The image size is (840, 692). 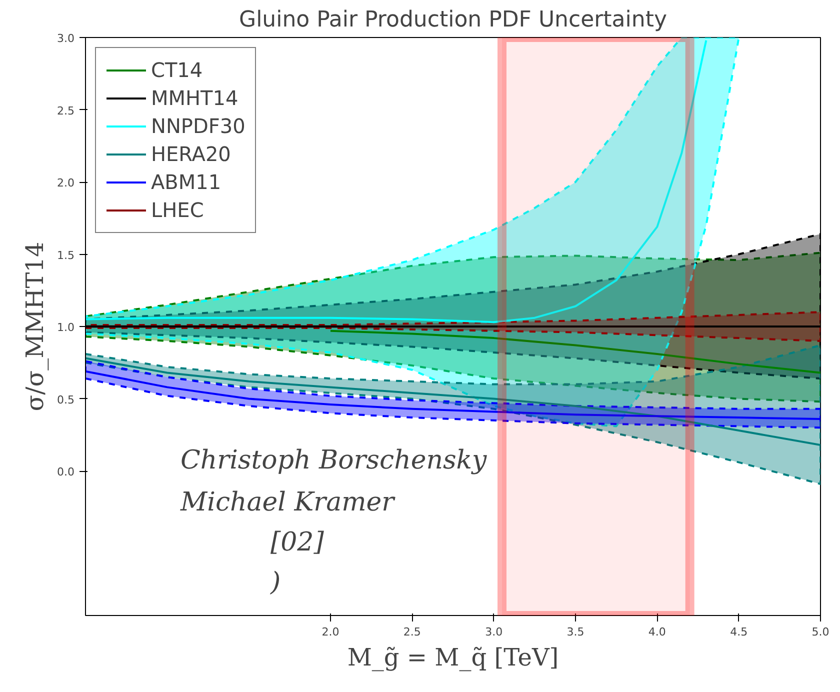 What do you see at coordinates (66, 38) in the screenshot?
I see `y-tick-label: 3.0` at bounding box center [66, 38].